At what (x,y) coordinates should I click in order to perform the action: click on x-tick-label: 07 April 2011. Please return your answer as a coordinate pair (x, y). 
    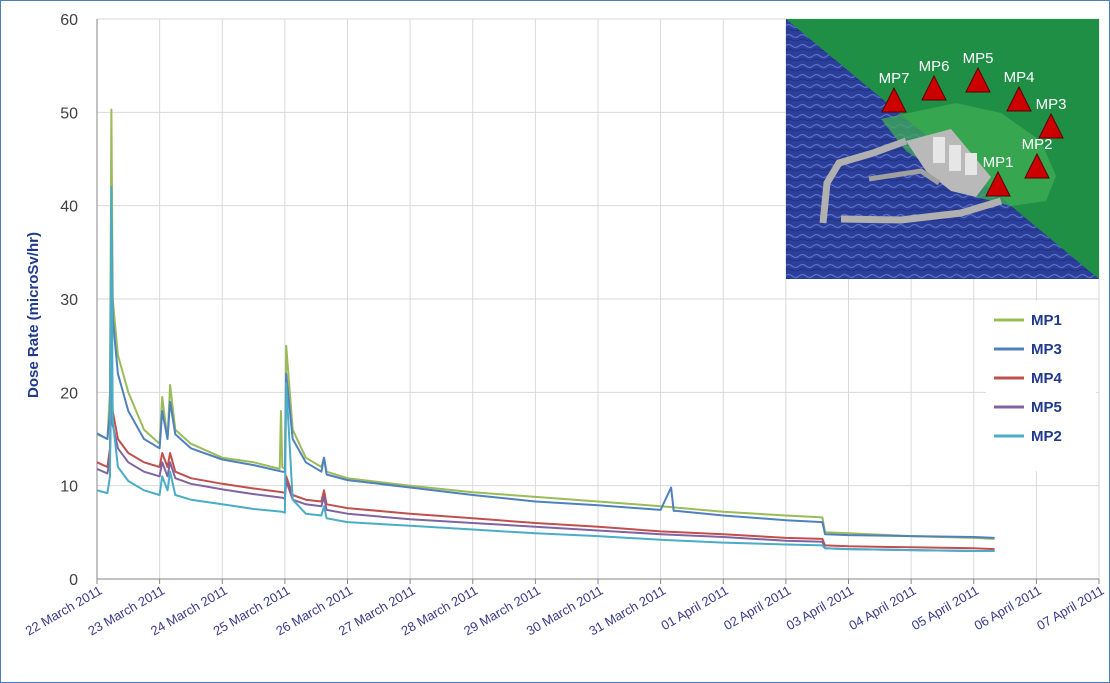
    Looking at the image, I should click on (1070, 608).